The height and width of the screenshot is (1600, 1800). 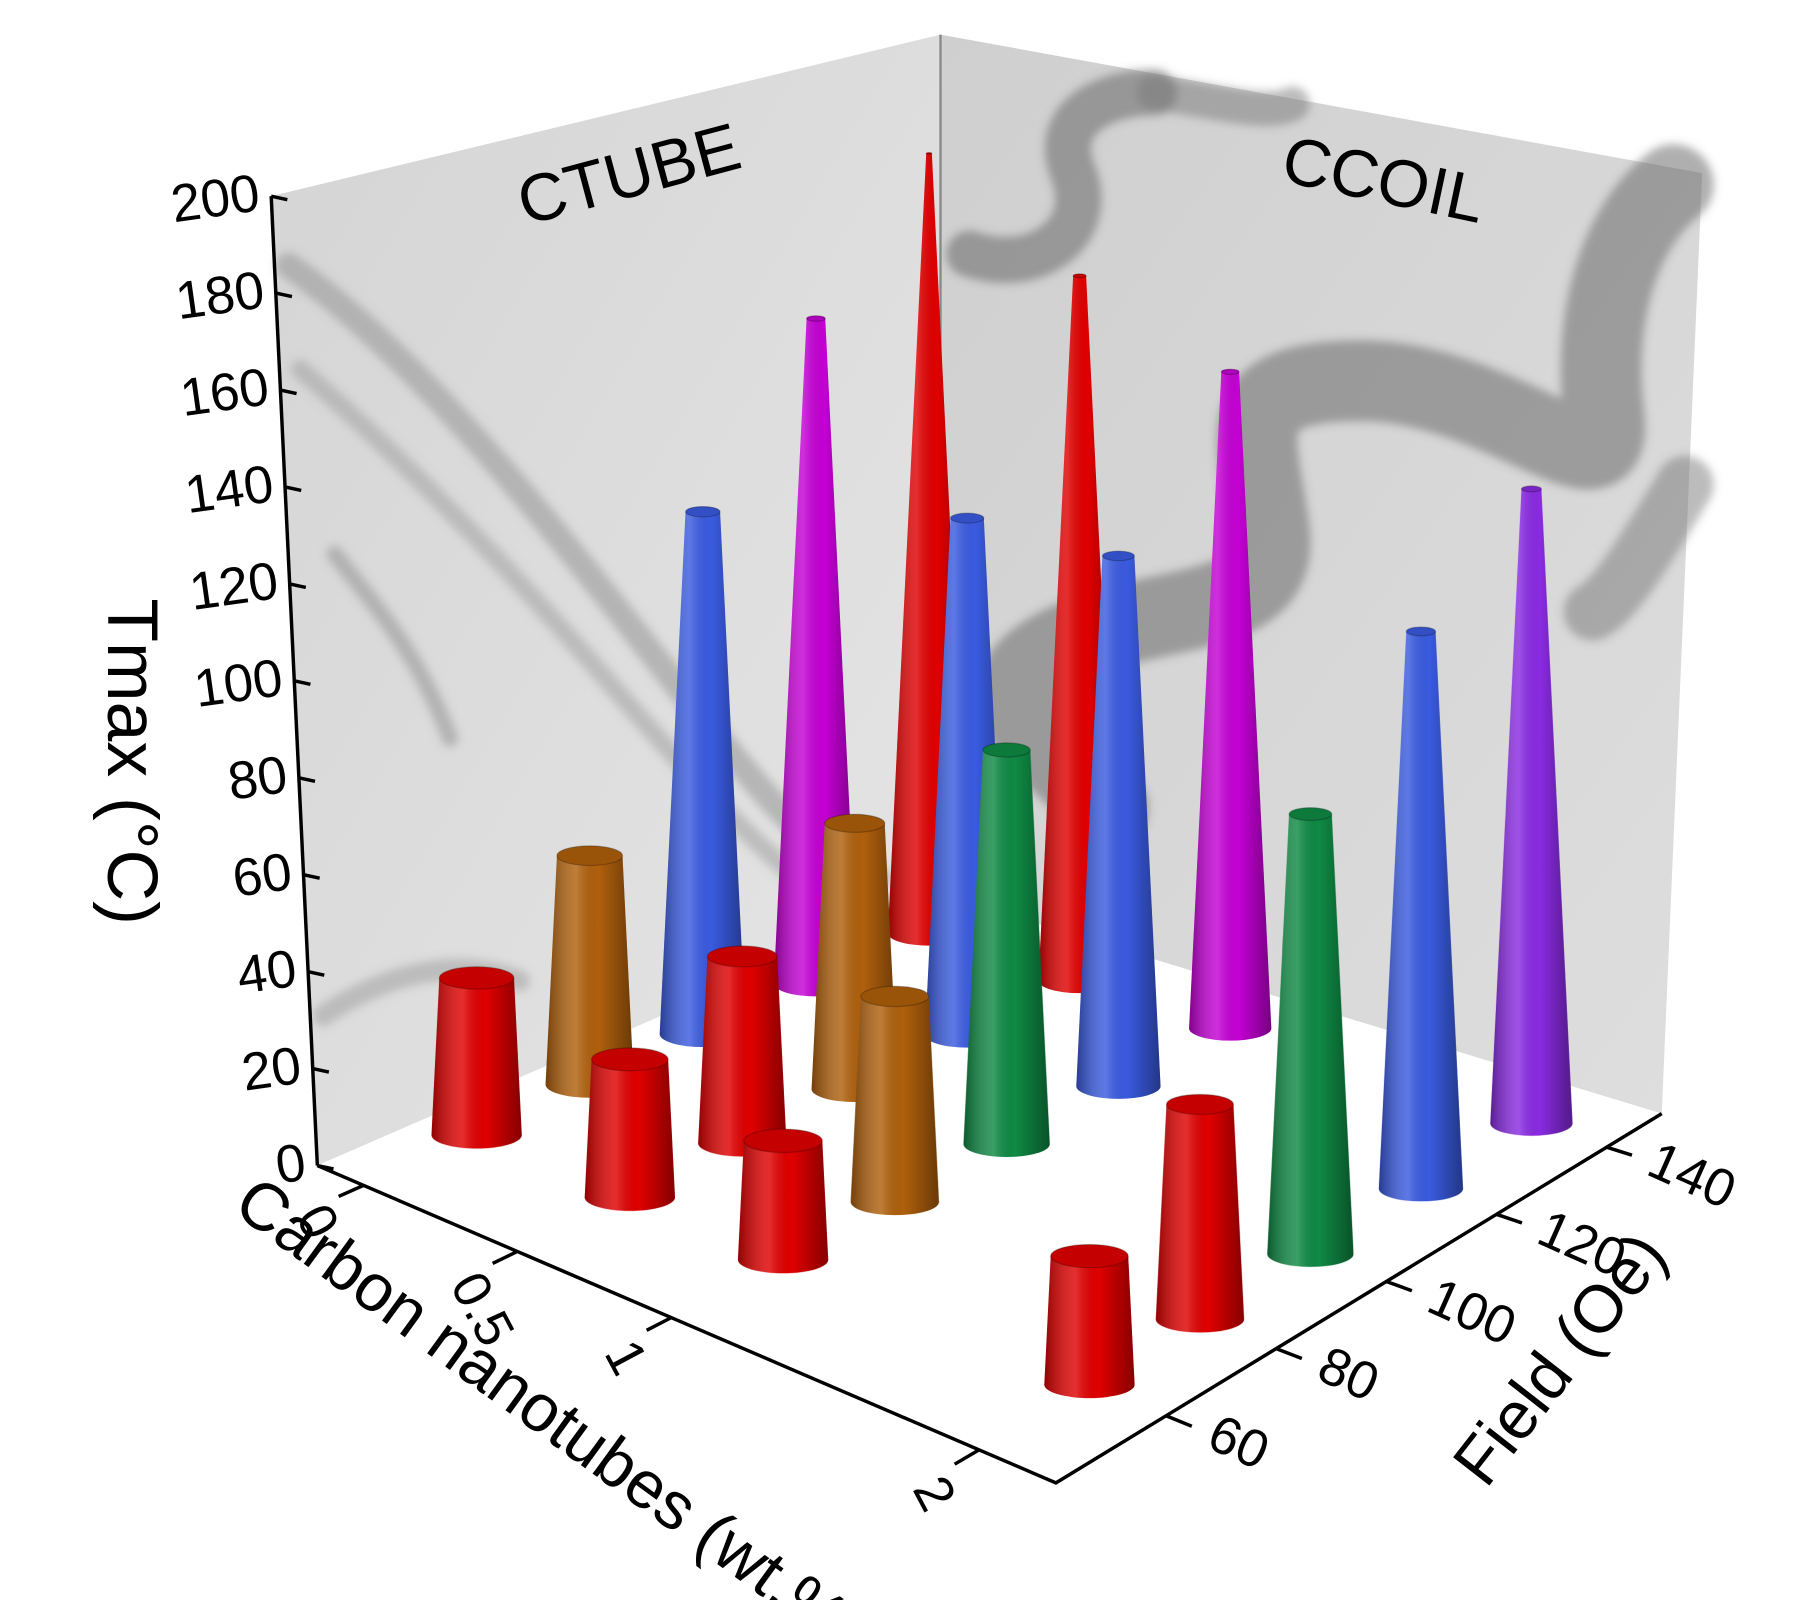 I want to click on z-axis-title: Tmax (°C), so click(x=132, y=761).